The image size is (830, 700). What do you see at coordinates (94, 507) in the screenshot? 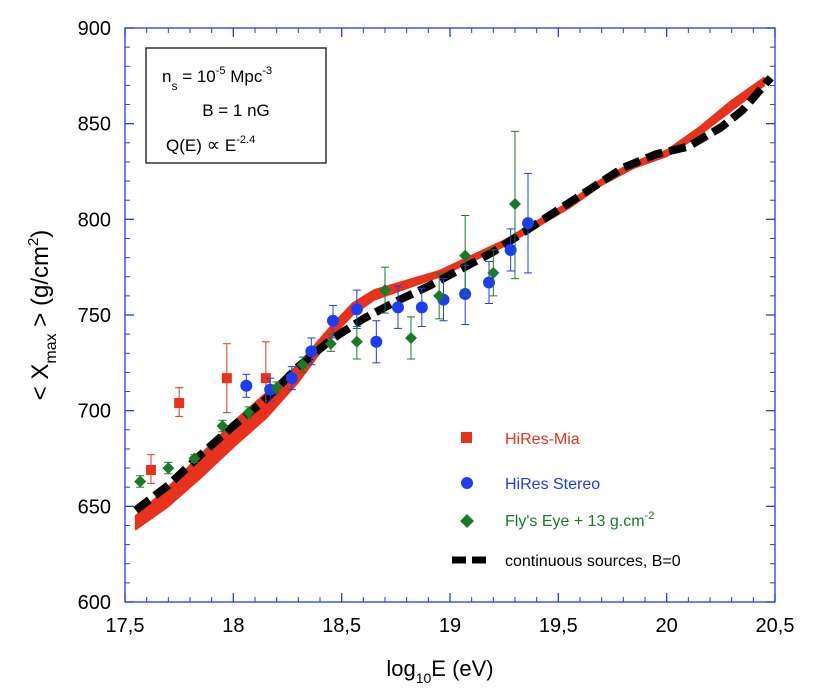
I see `y-tick-label: 650` at bounding box center [94, 507].